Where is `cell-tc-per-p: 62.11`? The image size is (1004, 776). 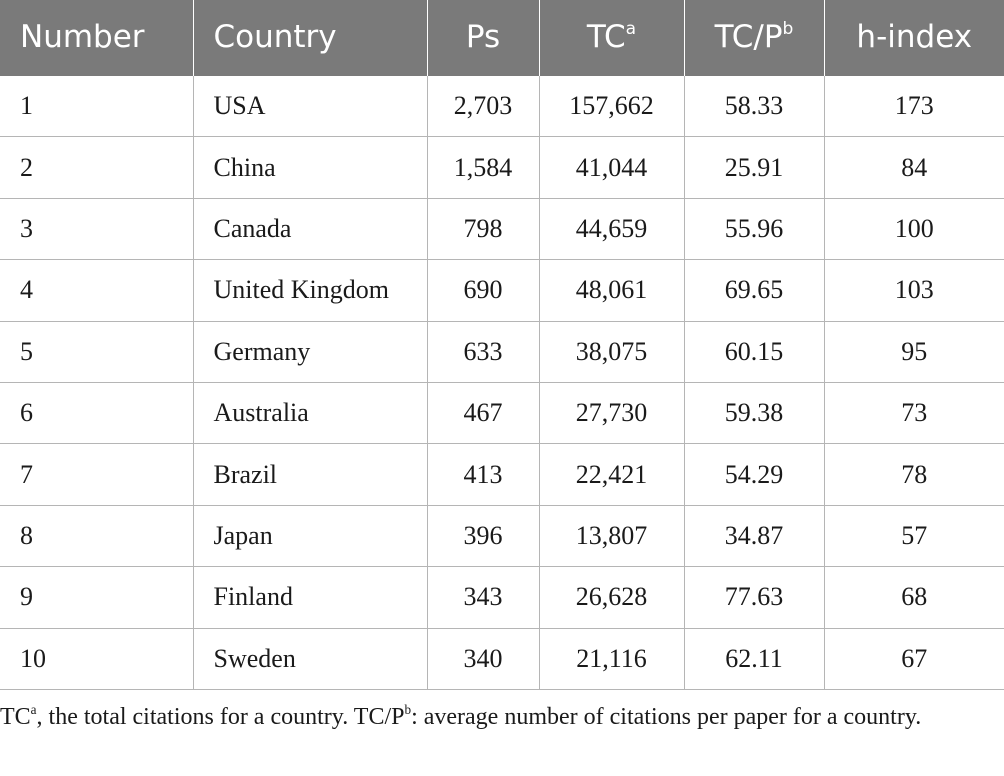 cell-tc-per-p: 62.11 is located at coordinates (753, 658).